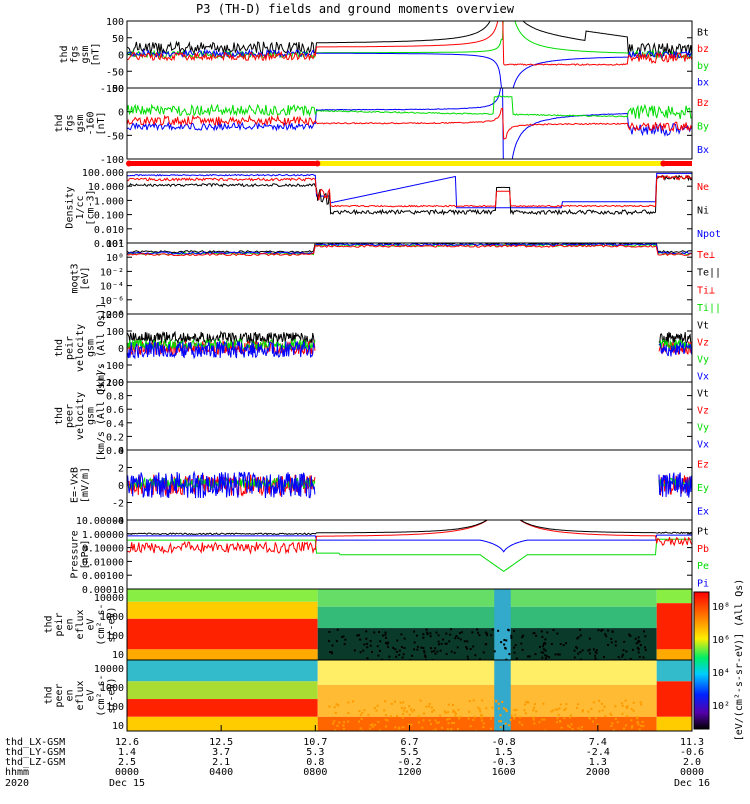 This screenshot has height=804, width=750. What do you see at coordinates (381, 125) in the screenshot?
I see `panel-2: 50 0 -50 -100 thdfgsgsm-160[nT] Bz By Bx` at bounding box center [381, 125].